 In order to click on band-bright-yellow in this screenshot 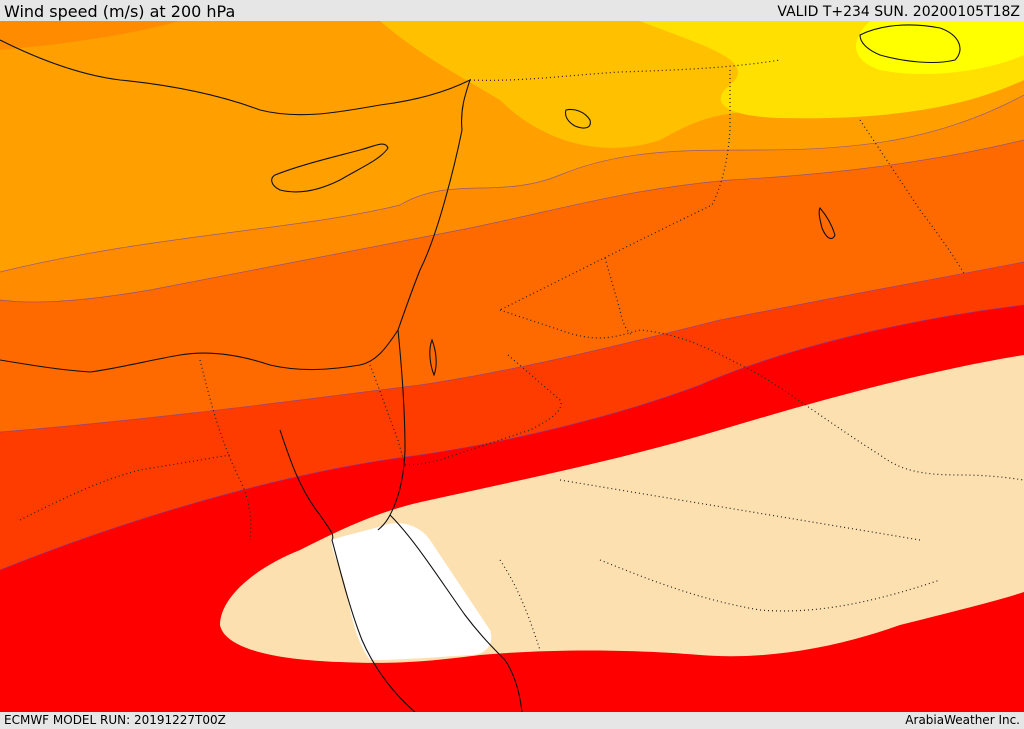, I will do `click(940, 48)`.